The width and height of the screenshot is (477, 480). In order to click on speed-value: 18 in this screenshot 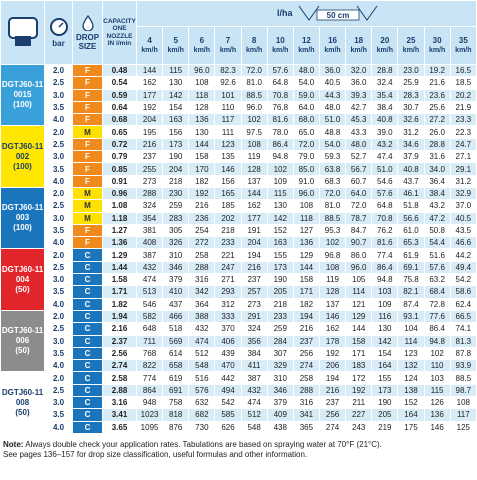, I will do `click(359, 40)`.